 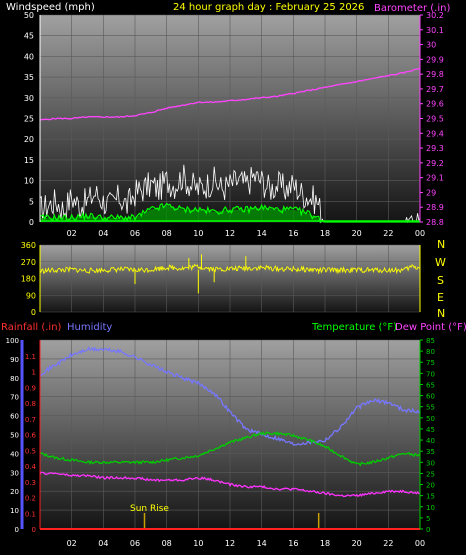 I want to click on direction-y-tick: 0, so click(x=33, y=312).